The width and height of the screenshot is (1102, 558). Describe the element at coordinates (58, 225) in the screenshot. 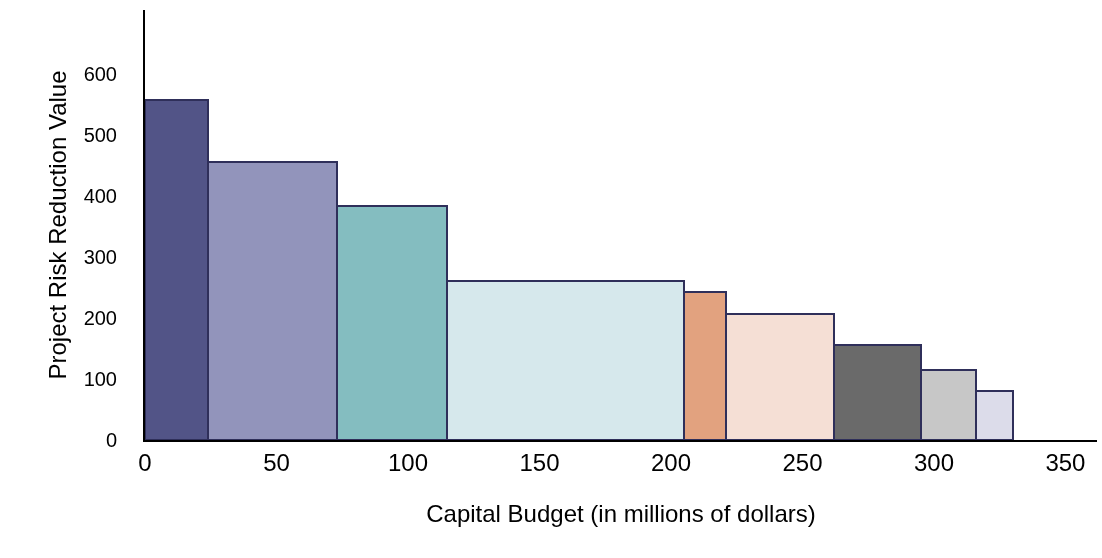

I see `y-axis-title: Project Risk Reduction Value` at that location.